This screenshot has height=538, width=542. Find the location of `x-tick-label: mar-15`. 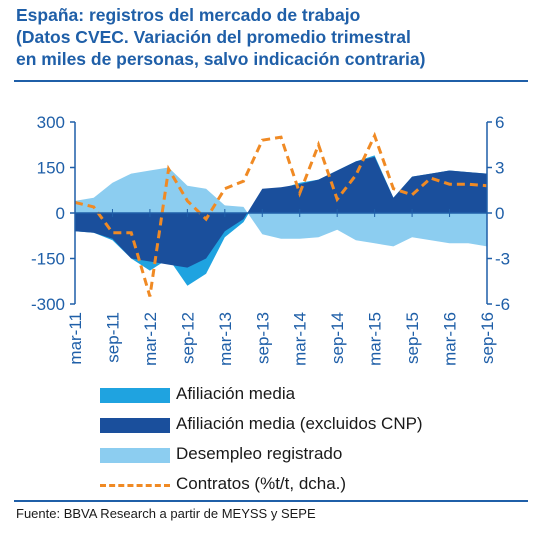

x-tick-label: mar-15 is located at coordinates (375, 339).